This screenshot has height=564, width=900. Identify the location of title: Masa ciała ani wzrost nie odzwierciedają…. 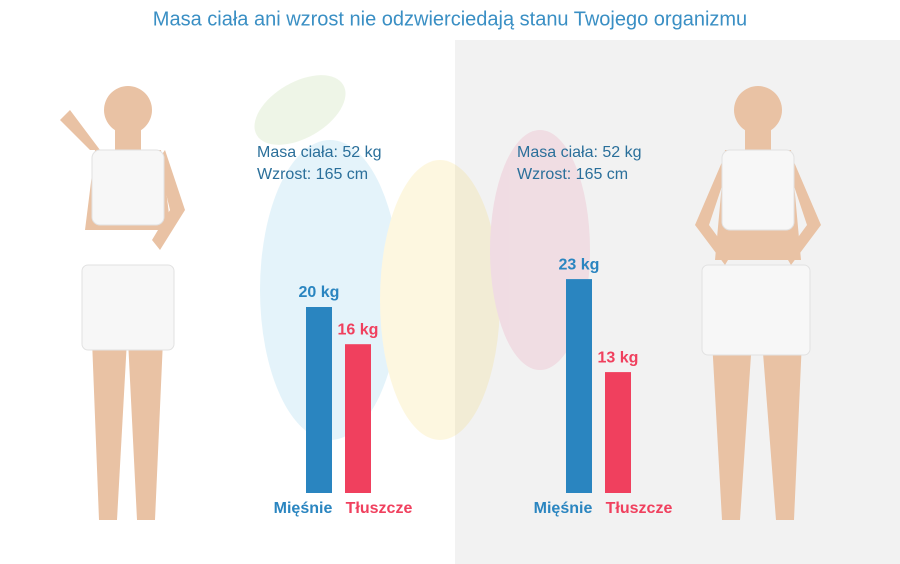
(450, 19).